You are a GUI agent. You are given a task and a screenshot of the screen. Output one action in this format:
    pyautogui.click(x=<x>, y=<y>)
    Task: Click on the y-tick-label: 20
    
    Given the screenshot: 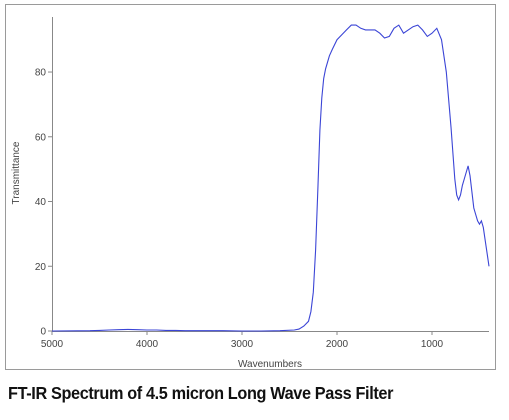 What is the action you would take?
    pyautogui.click(x=41, y=267)
    